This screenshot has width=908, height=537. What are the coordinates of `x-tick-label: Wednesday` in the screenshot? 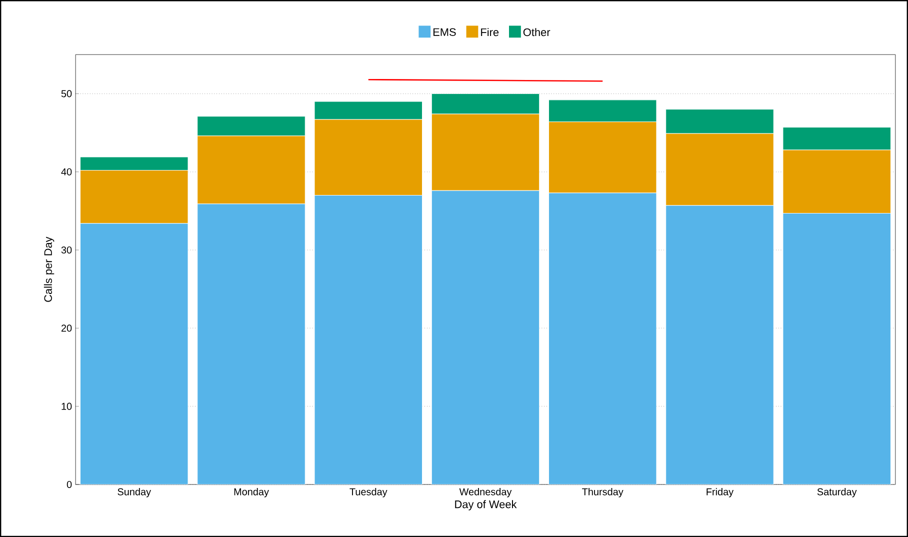 It's located at (485, 493).